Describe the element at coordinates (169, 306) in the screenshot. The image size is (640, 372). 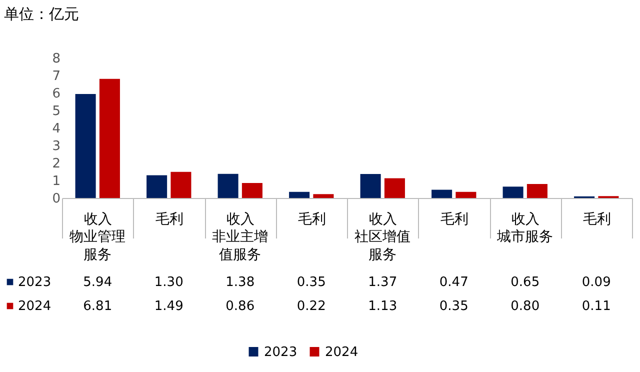
I see `data-label: 1.49` at that location.